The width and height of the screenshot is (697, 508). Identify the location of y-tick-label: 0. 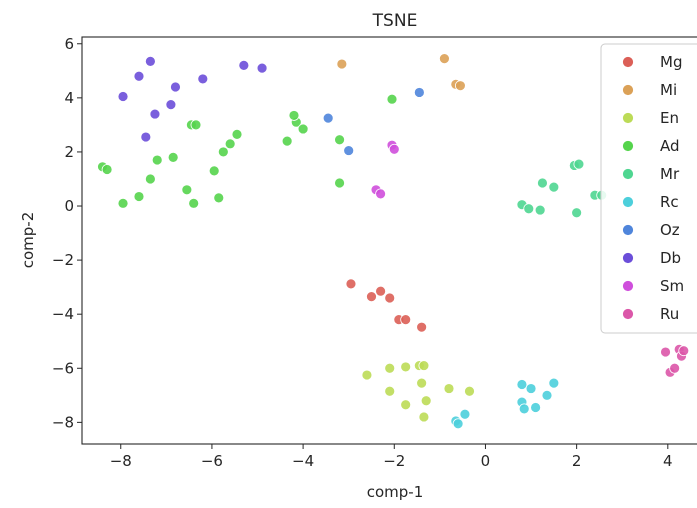
(69, 206).